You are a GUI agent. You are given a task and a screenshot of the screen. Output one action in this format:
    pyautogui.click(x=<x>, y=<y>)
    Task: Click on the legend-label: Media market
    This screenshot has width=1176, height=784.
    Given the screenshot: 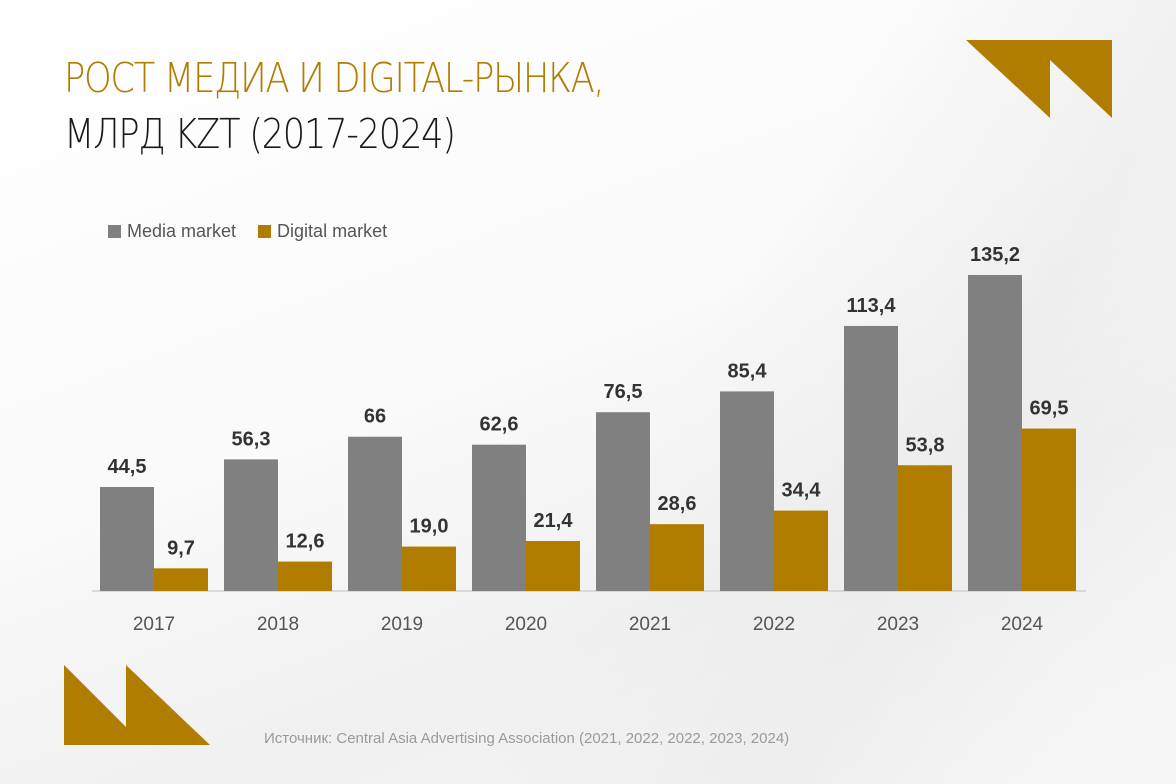 What is the action you would take?
    pyautogui.click(x=182, y=231)
    